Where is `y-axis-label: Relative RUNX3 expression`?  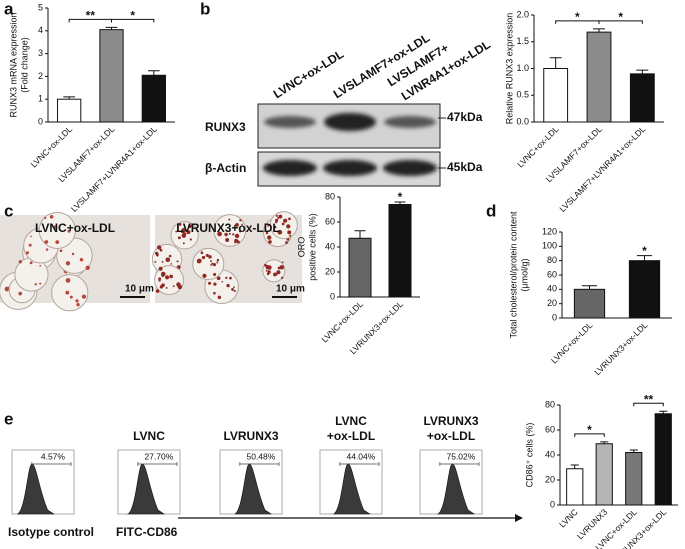 y-axis-label: Relative RUNX3 expression is located at coordinates (509, 69).